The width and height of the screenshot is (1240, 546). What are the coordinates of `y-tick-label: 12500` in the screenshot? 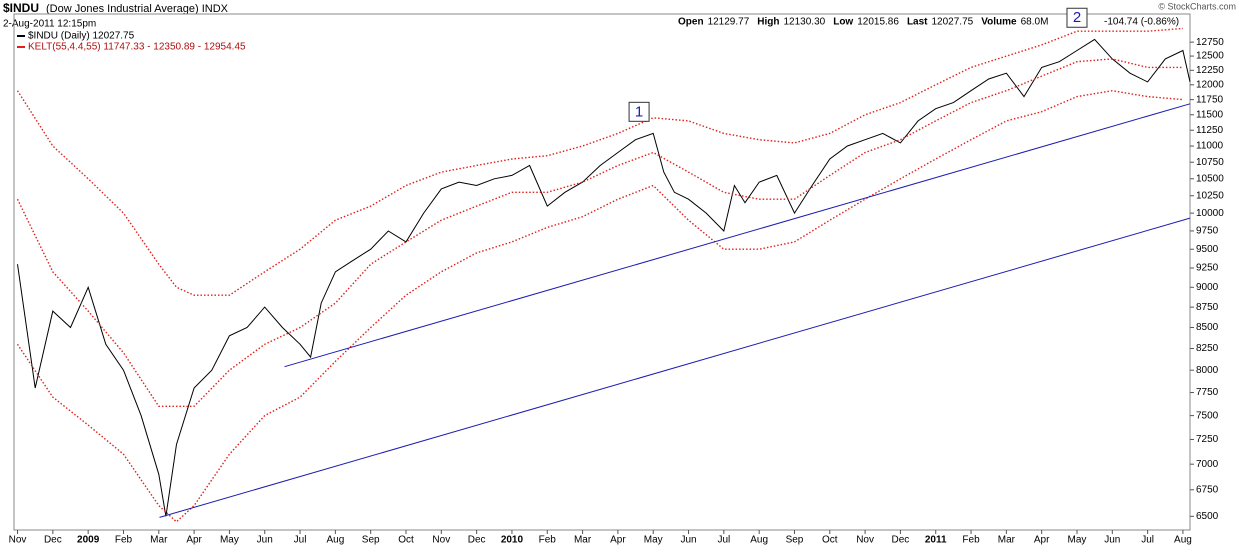 It's located at (1210, 56).